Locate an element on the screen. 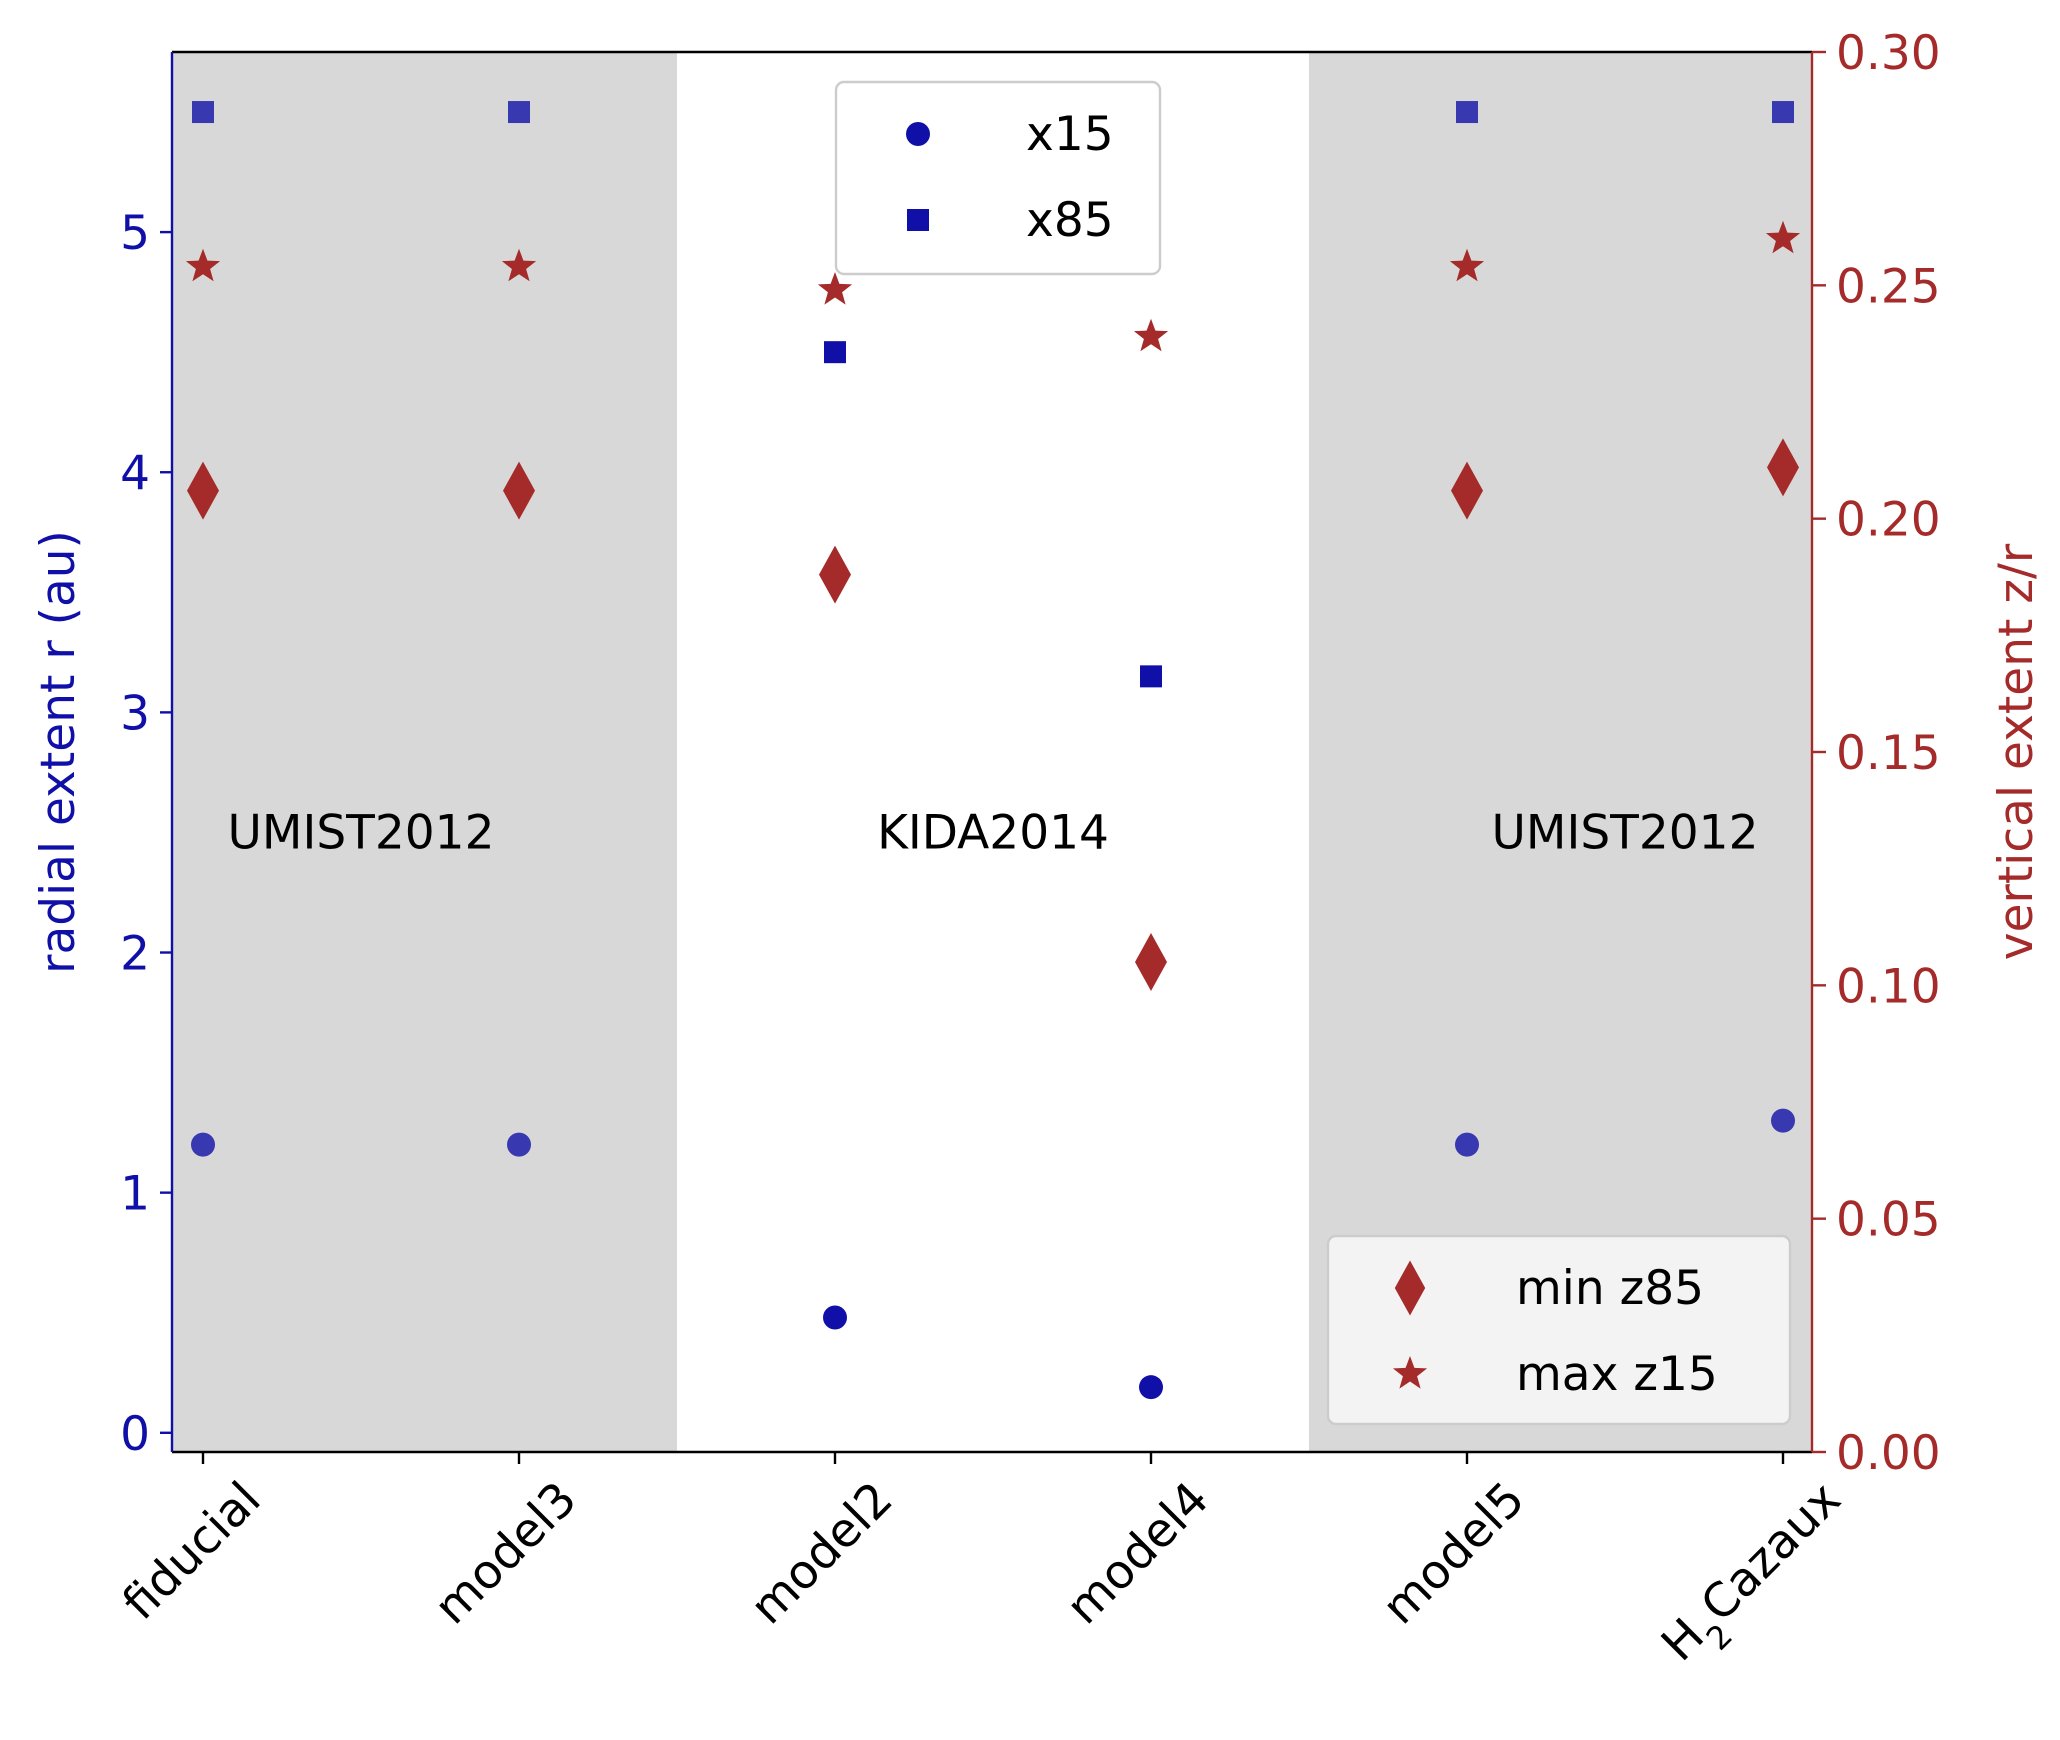 This screenshot has width=2060, height=1740. right-tick-label: 0.05 is located at coordinates (1888, 1220).